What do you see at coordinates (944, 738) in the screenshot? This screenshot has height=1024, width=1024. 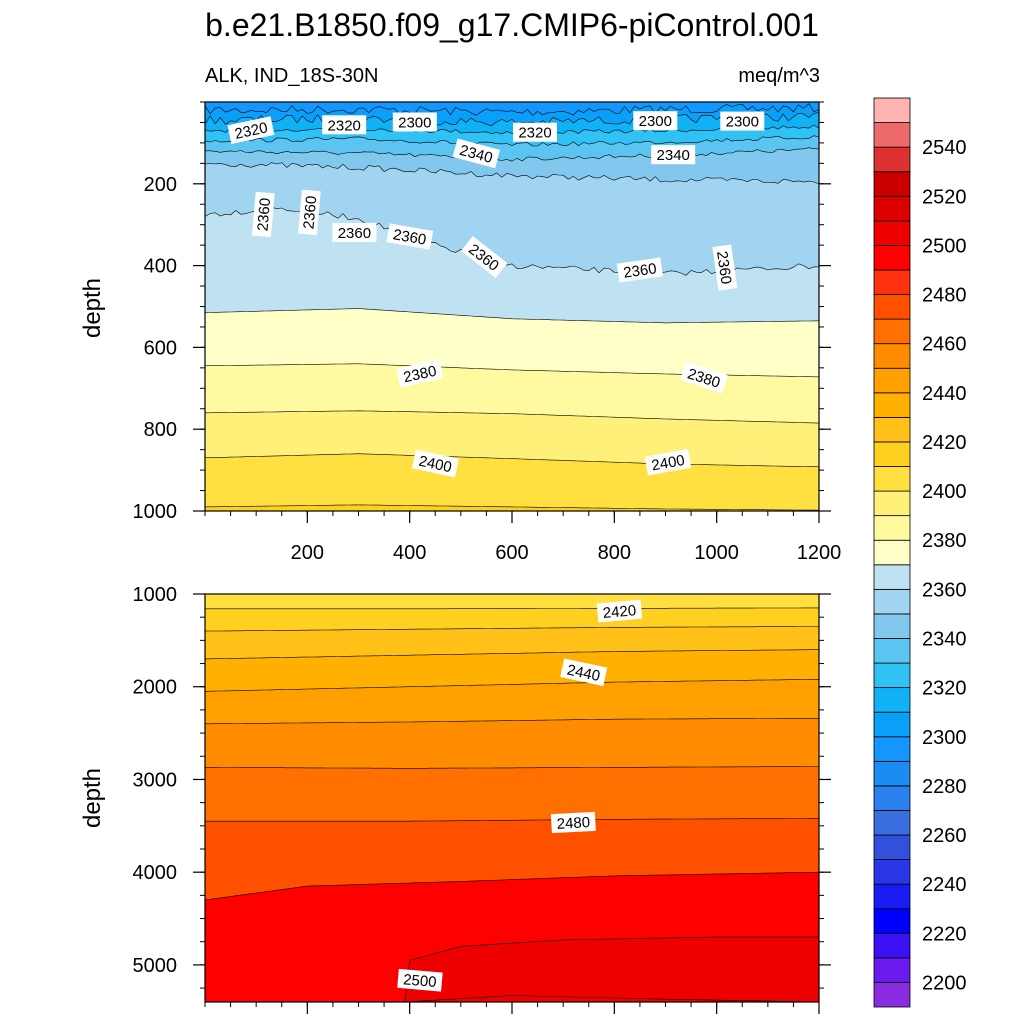 I see `colorbar-tick-label: 2300` at bounding box center [944, 738].